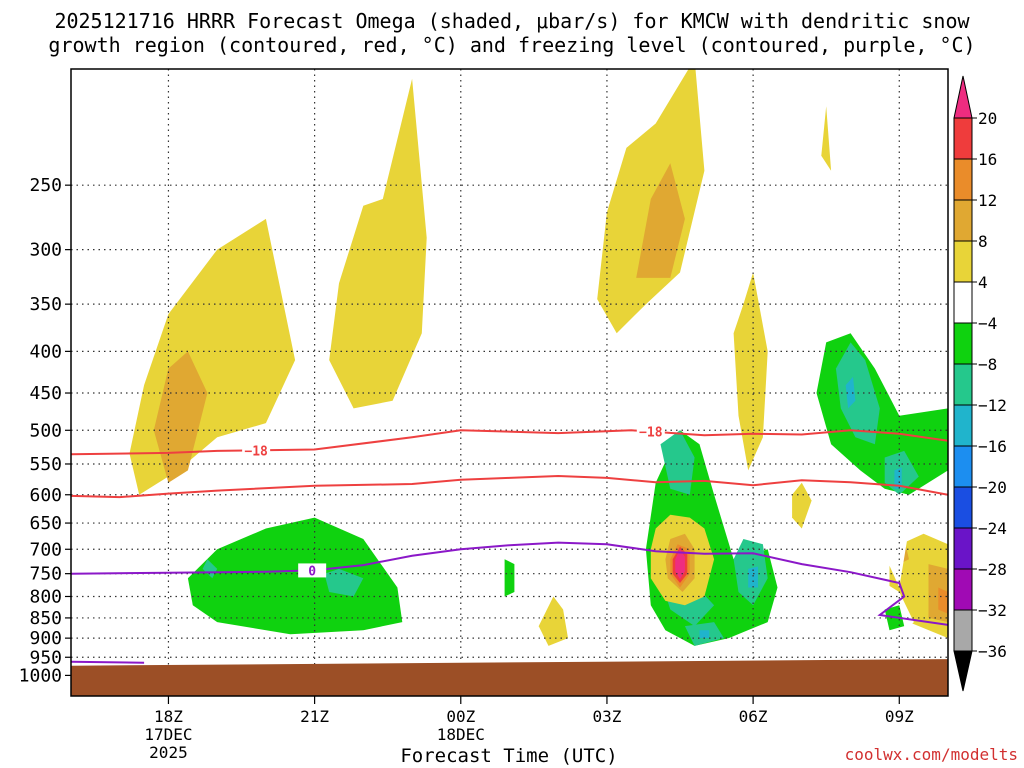 The height and width of the screenshot is (768, 1024). I want to click on colorbar-label-2: 12, so click(987, 200).